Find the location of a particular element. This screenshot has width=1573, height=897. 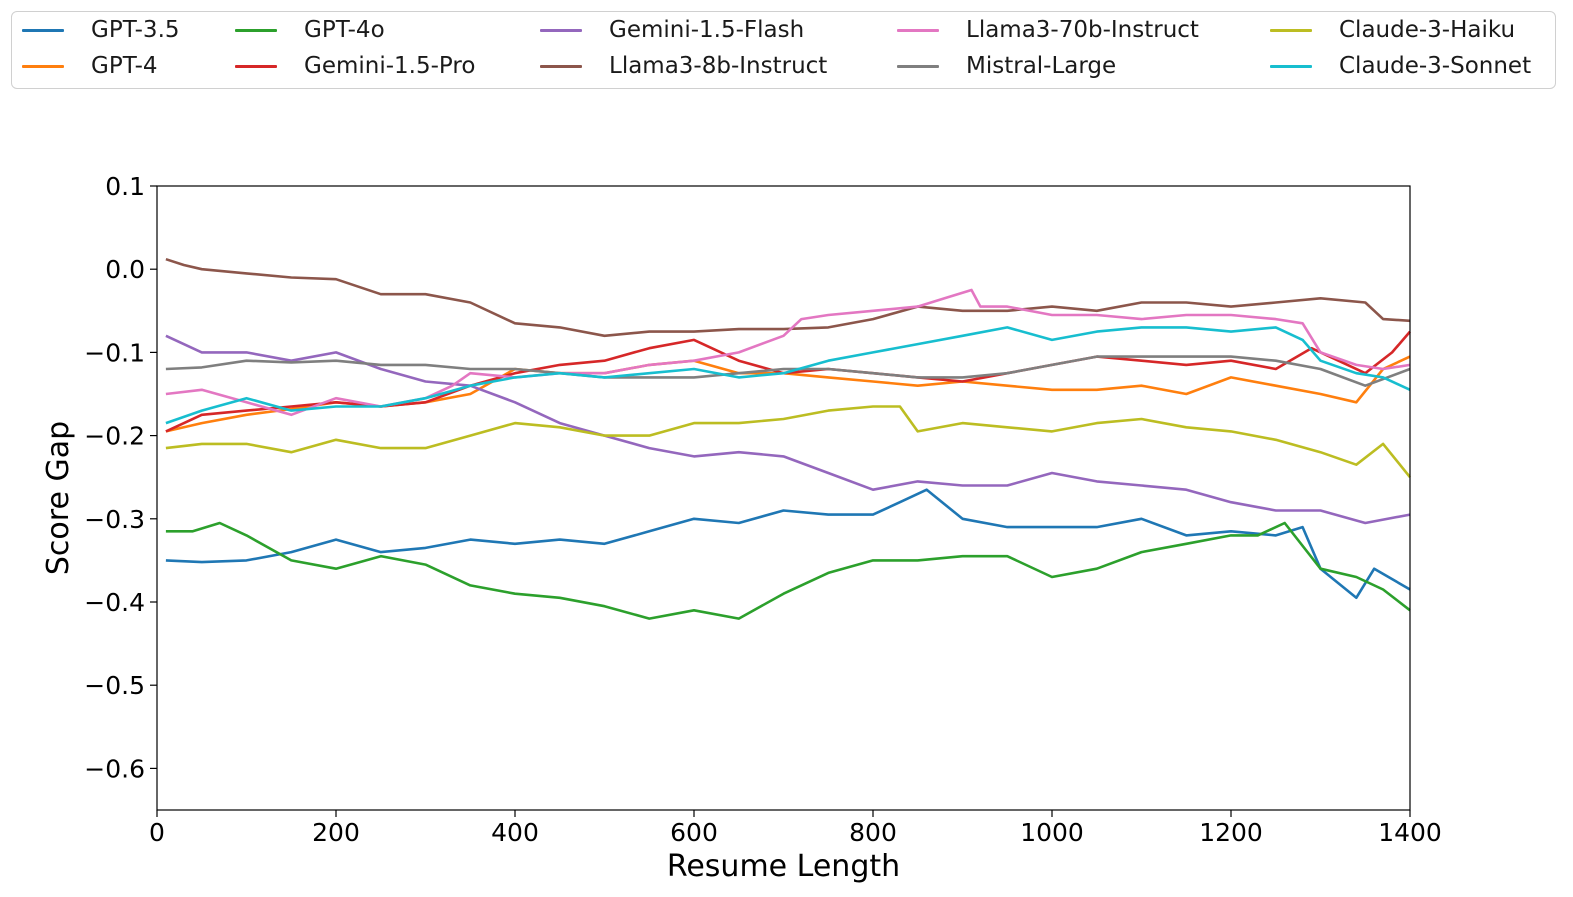

legend-item: Claude-3-Haiku is located at coordinates (1392, 30).